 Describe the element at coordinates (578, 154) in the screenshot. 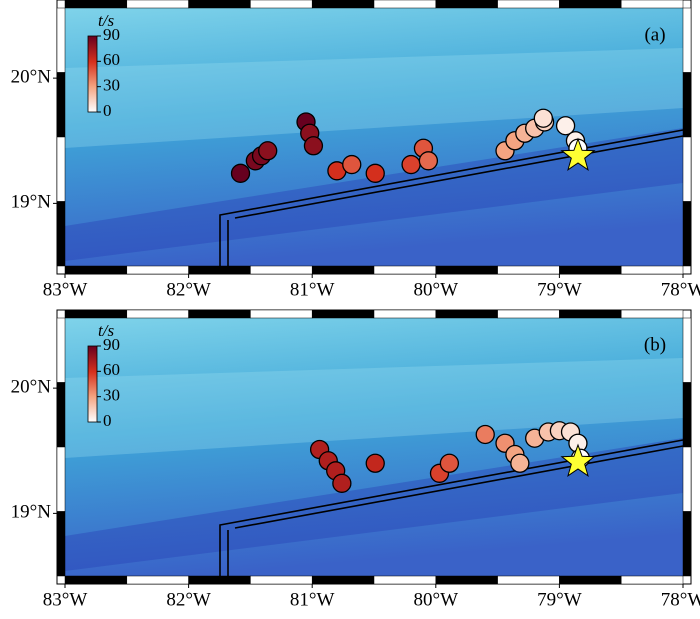

I see `epicenter-star` at that location.